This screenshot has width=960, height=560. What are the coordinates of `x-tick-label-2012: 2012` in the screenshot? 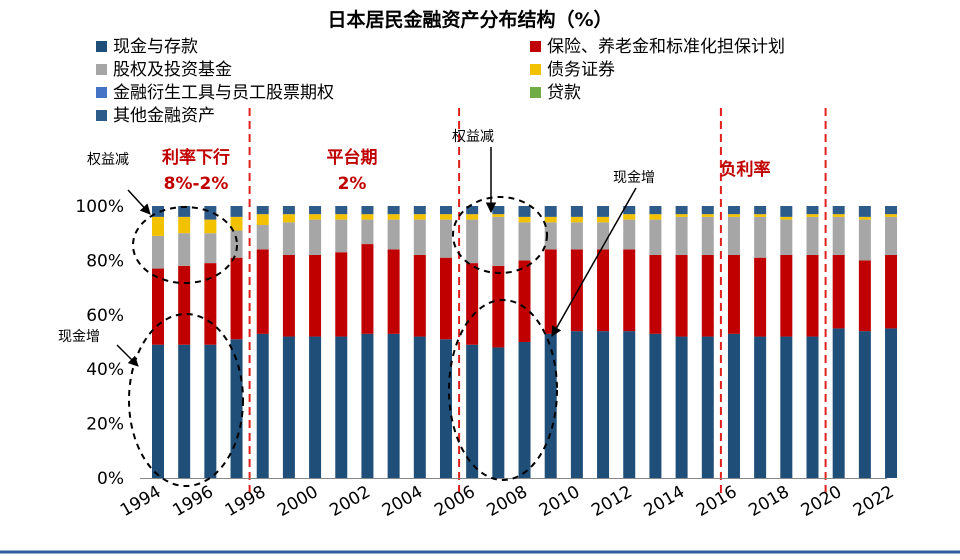 It's located at (611, 501).